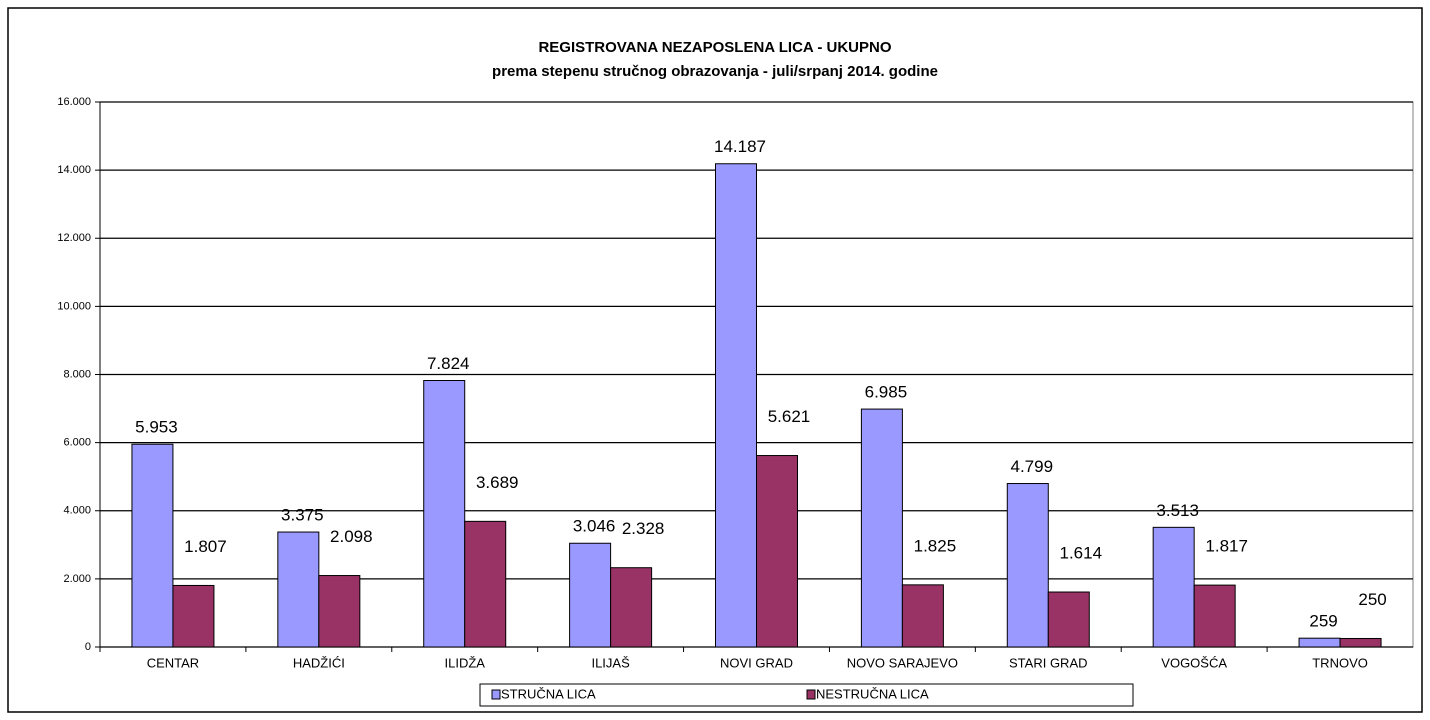 Image resolution: width=1430 pixels, height=720 pixels. Describe the element at coordinates (714, 47) in the screenshot. I see `chart-title: REGISTROVANA NEZAPOSLENA LICA - UKUPNO` at that location.